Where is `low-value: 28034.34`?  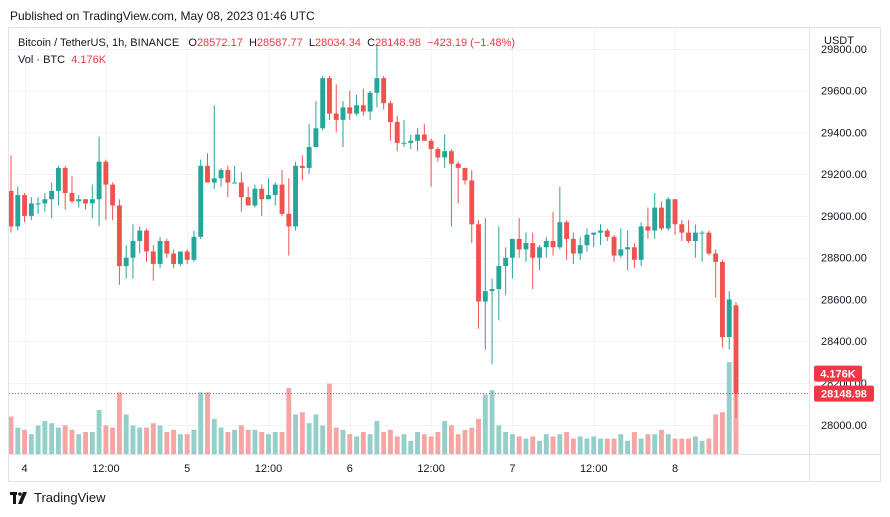 low-value: 28034.34 is located at coordinates (338, 43).